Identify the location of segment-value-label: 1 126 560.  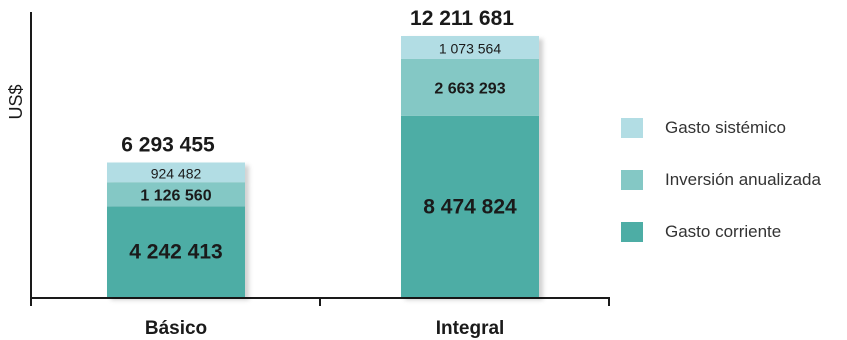
(175, 195).